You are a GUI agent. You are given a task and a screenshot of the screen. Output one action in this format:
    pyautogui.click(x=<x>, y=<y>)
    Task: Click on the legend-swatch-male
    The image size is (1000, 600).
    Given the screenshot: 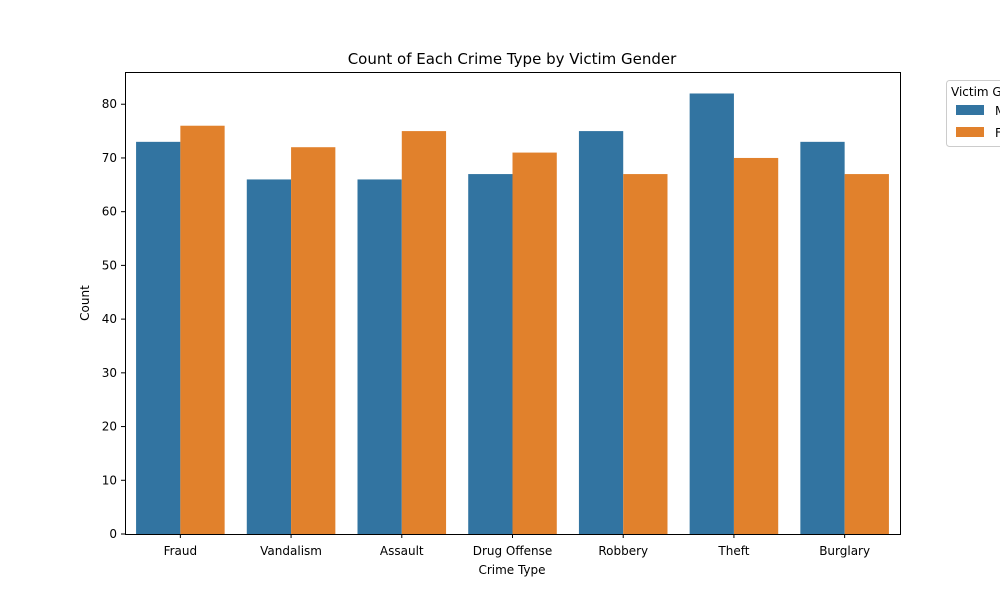 What is the action you would take?
    pyautogui.click(x=970, y=110)
    